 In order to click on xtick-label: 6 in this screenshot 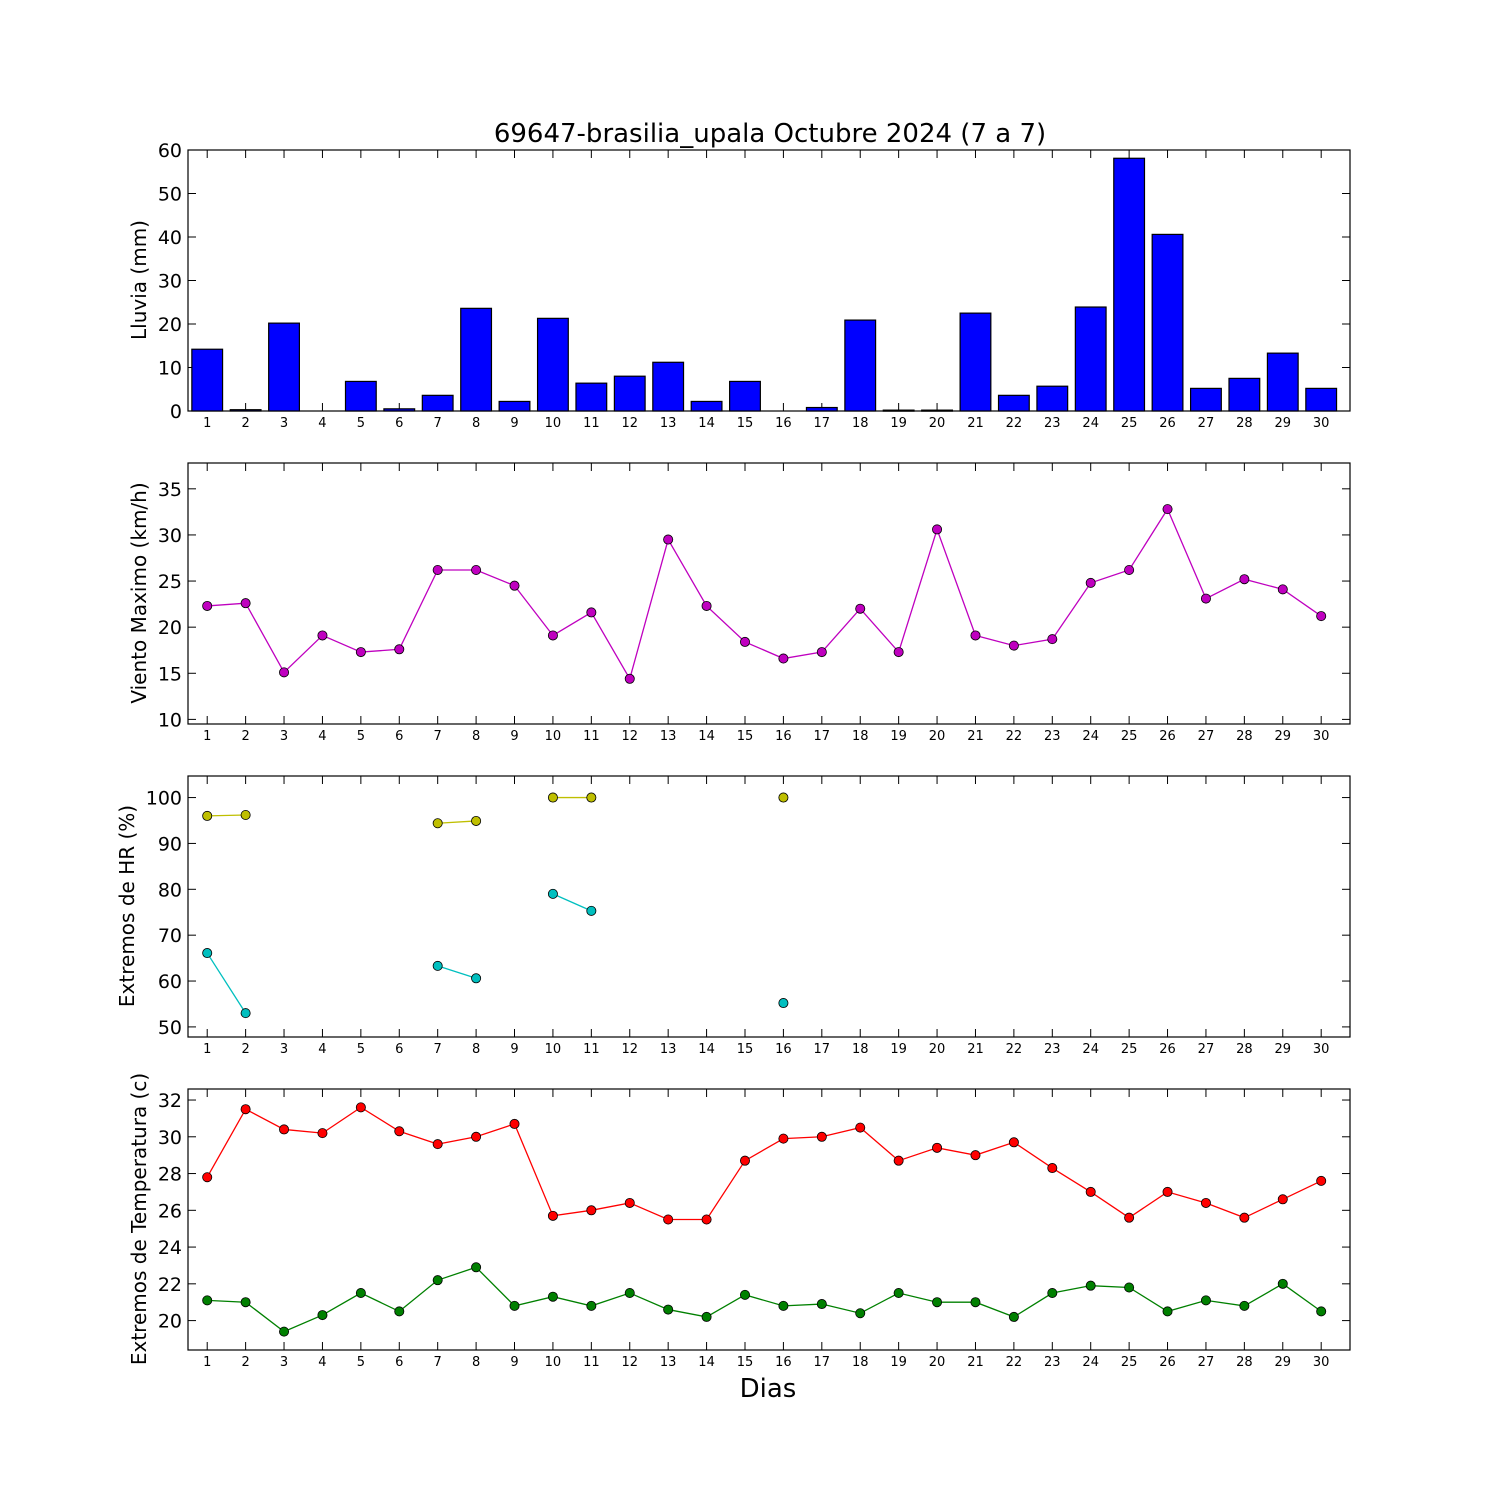, I will do `click(399, 1049)`.